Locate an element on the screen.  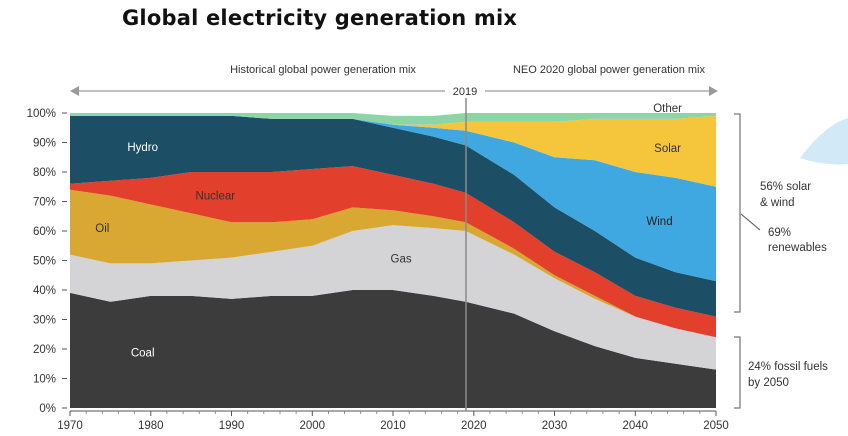
renewables-pointer is located at coordinates (750, 222).